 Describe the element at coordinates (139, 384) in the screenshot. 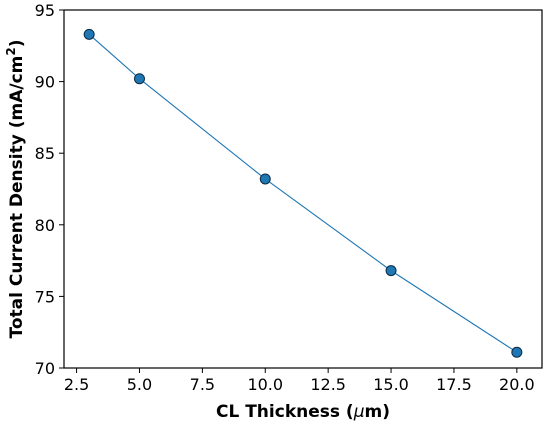

I see `x-tick-label: 5.0` at that location.